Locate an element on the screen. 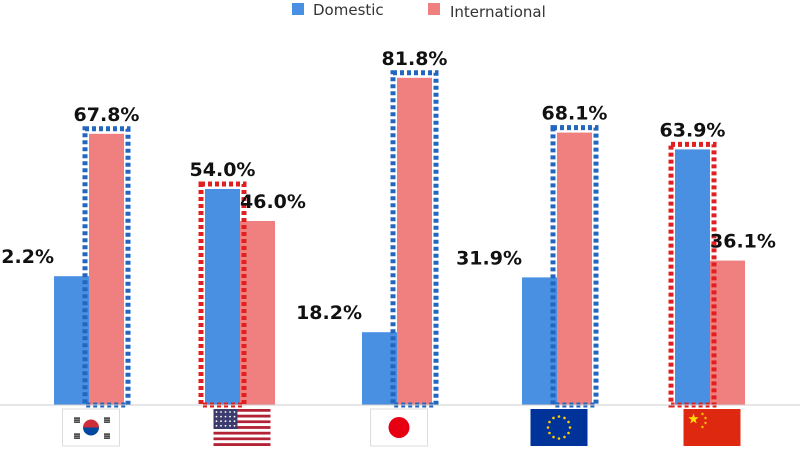 The height and width of the screenshot is (451, 800). flag-china-icon is located at coordinates (712, 427).